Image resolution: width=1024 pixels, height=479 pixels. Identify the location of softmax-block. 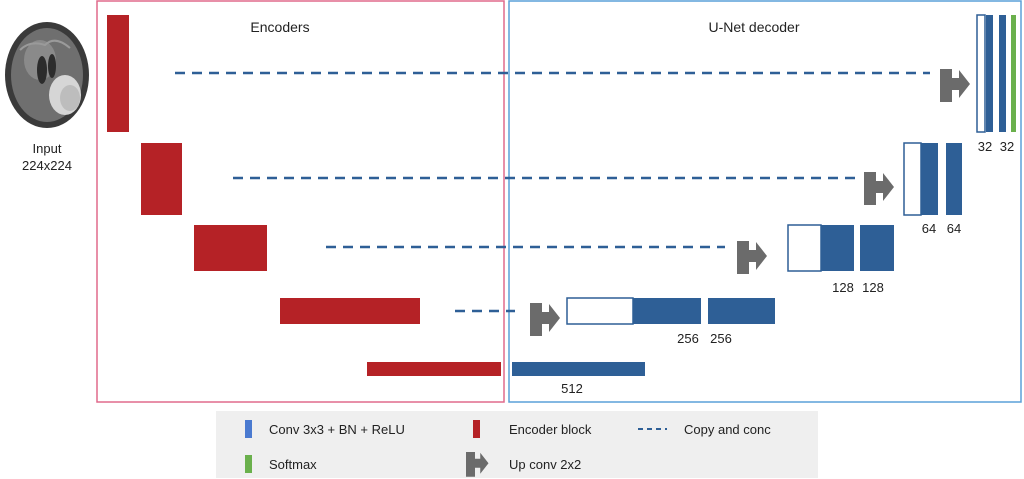
(1013, 73).